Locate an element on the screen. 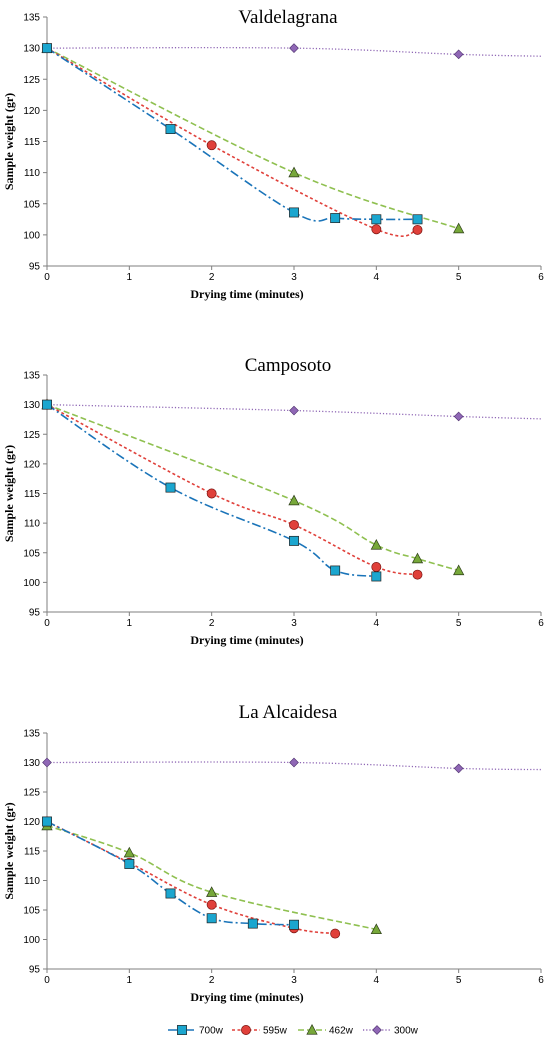 This screenshot has height=1041, width=550. legend-label: 462w is located at coordinates (341, 1031).